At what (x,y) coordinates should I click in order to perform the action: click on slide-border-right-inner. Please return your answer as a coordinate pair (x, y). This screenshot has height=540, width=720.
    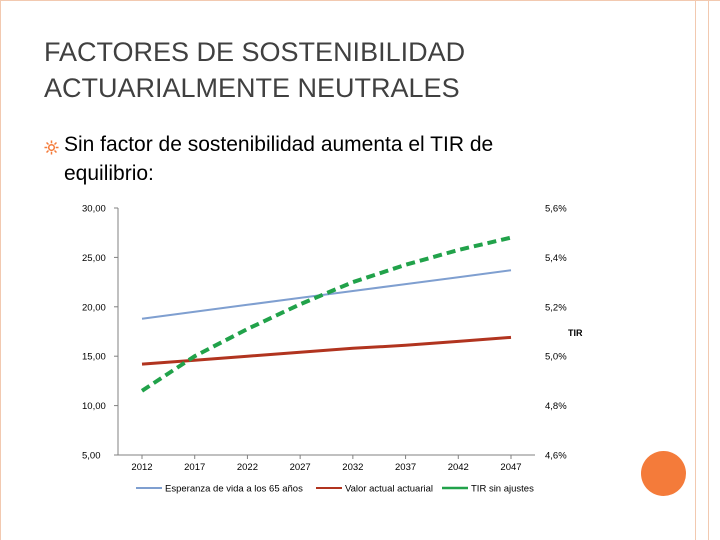
    Looking at the image, I should click on (695, 270).